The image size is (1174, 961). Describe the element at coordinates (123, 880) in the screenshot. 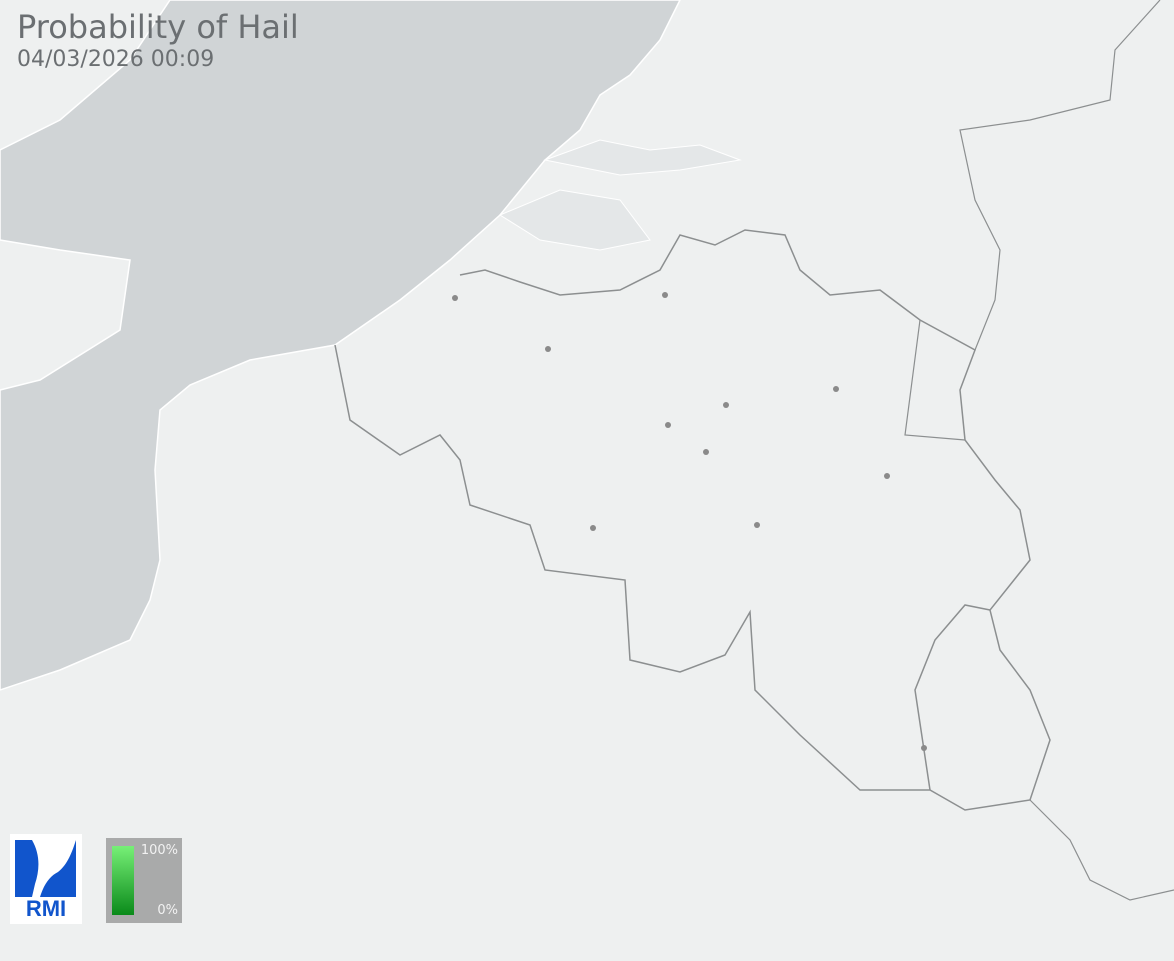

I see `legend-color-bar` at that location.